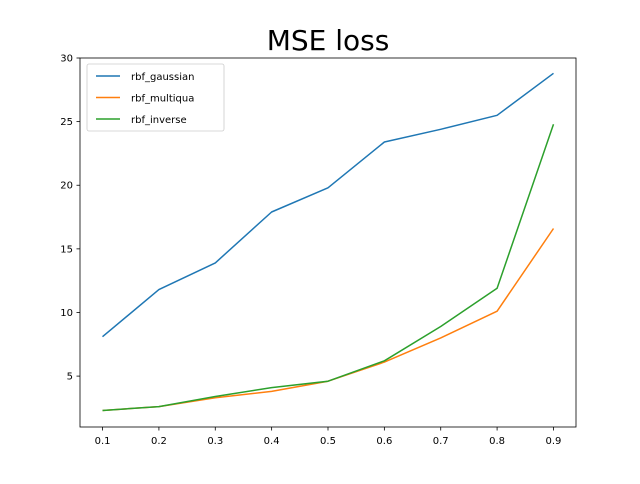  Describe the element at coordinates (215, 441) in the screenshot. I see `x-tick-label: 0.3` at that location.